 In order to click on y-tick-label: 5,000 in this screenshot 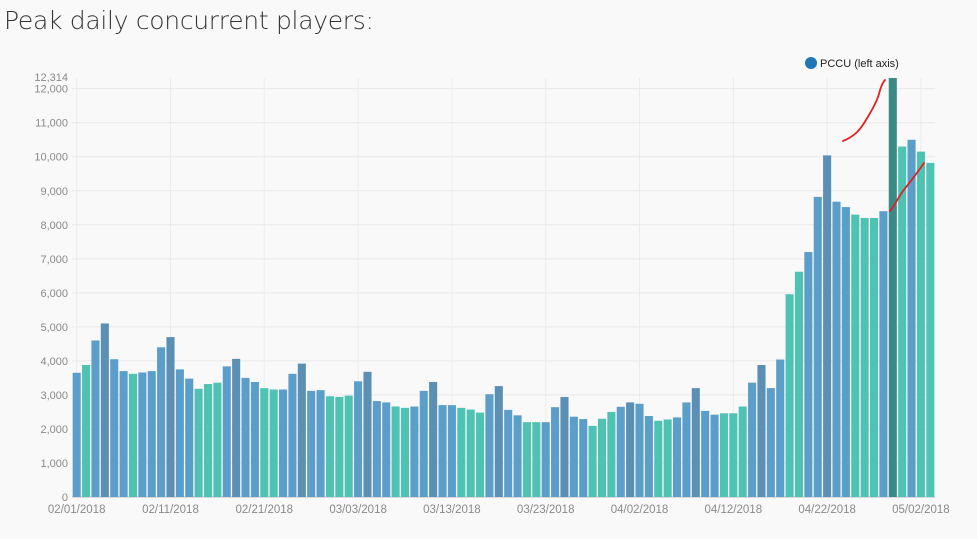, I will do `click(54, 328)`.